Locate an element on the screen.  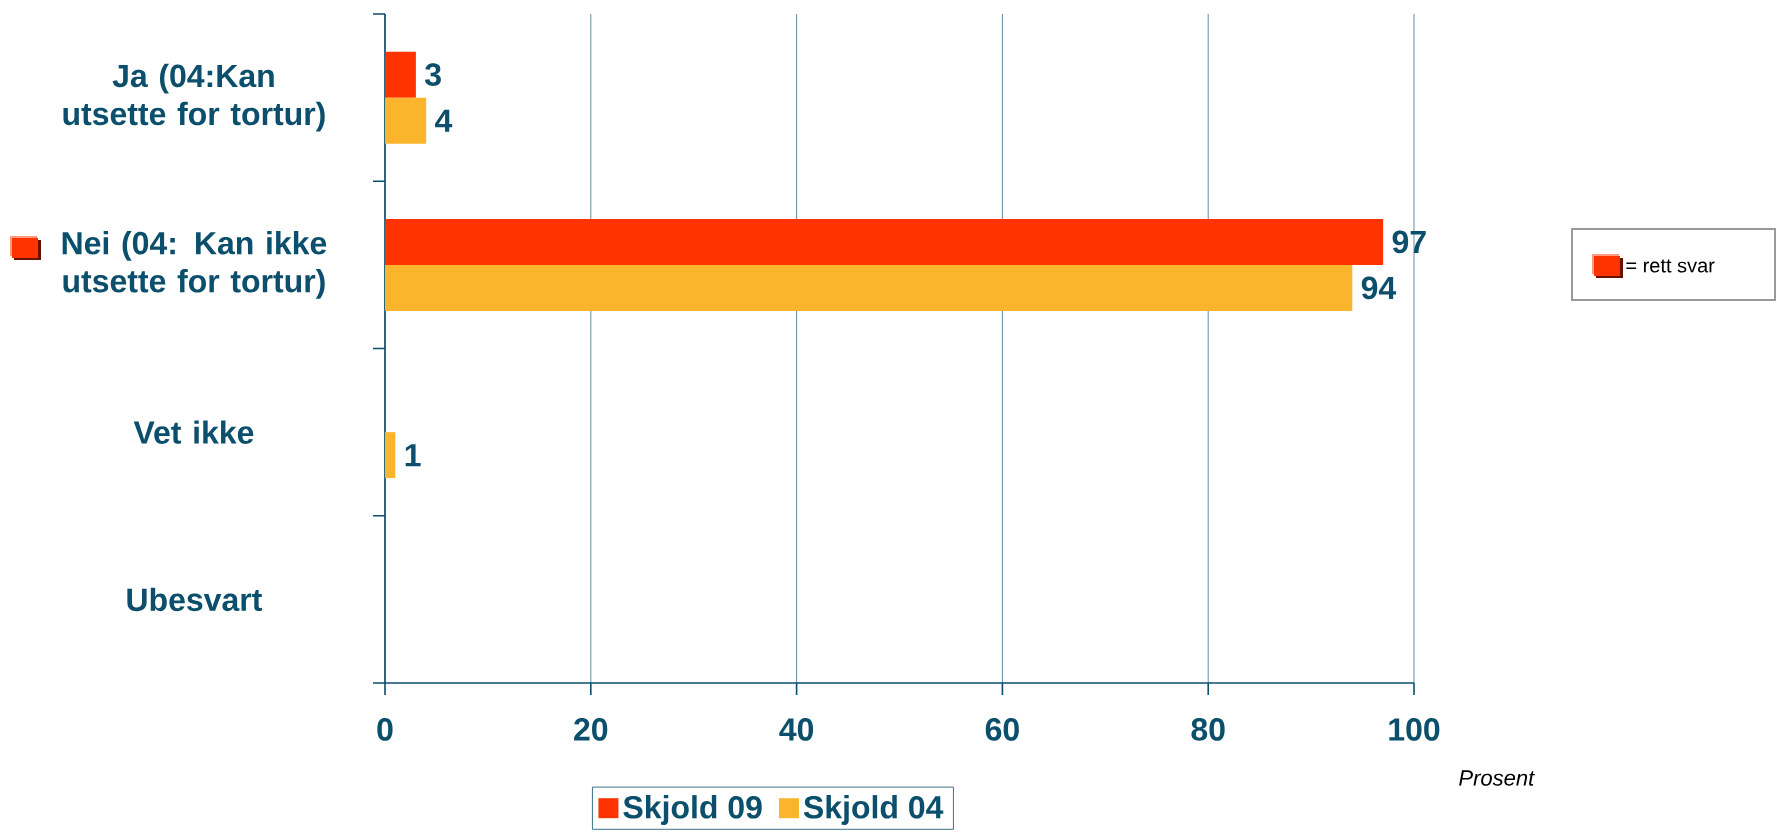
text: = rett svar is located at coordinates (1670, 266).